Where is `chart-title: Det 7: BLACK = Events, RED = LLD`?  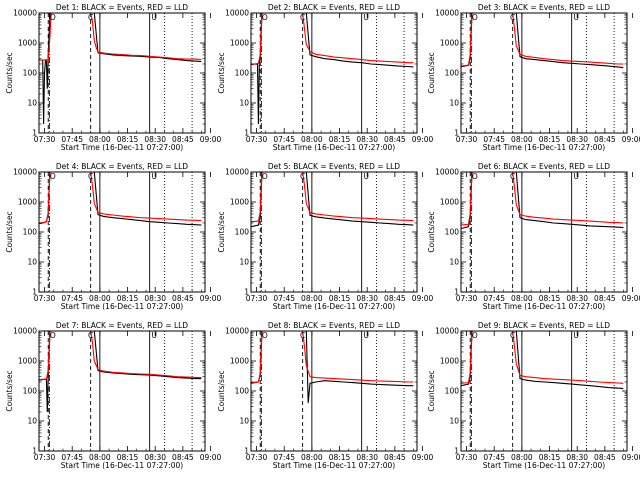
chart-title: Det 7: BLACK = Events, RED = LLD is located at coordinates (122, 325).